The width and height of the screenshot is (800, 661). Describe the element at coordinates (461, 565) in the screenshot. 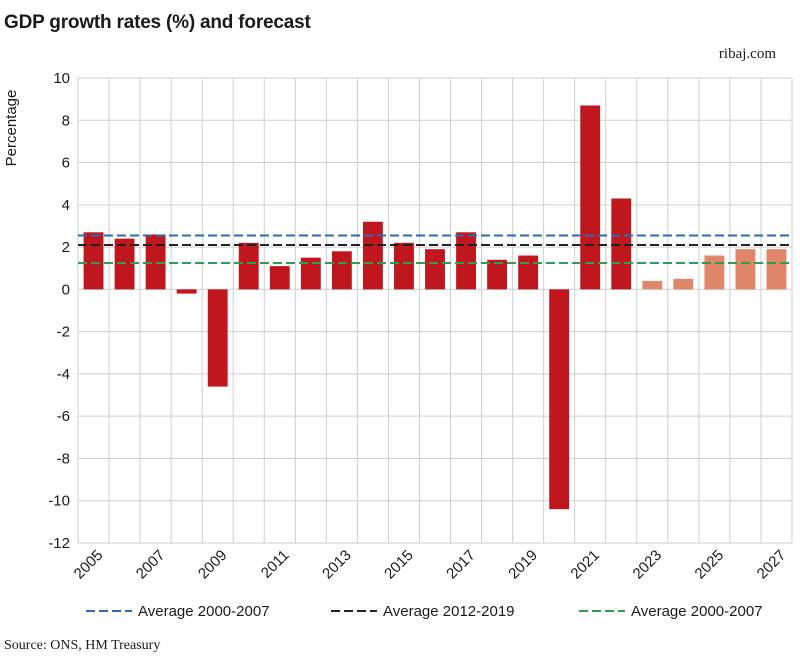

I see `x-tick-label: 2017` at that location.